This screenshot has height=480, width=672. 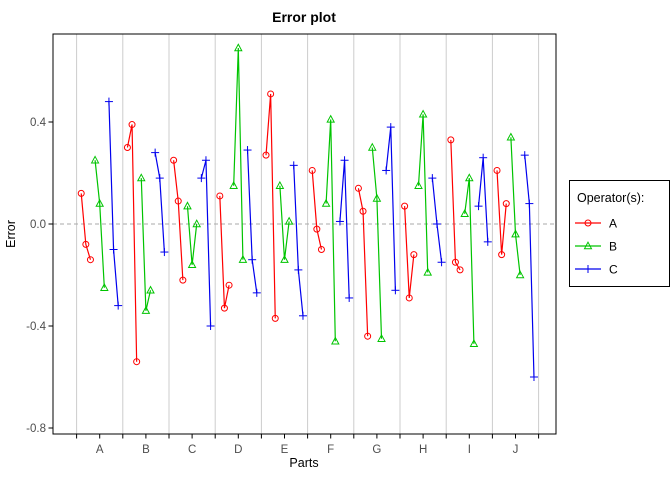 What do you see at coordinates (38, 225) in the screenshot?
I see `y-tick-label: 0.0` at bounding box center [38, 225].